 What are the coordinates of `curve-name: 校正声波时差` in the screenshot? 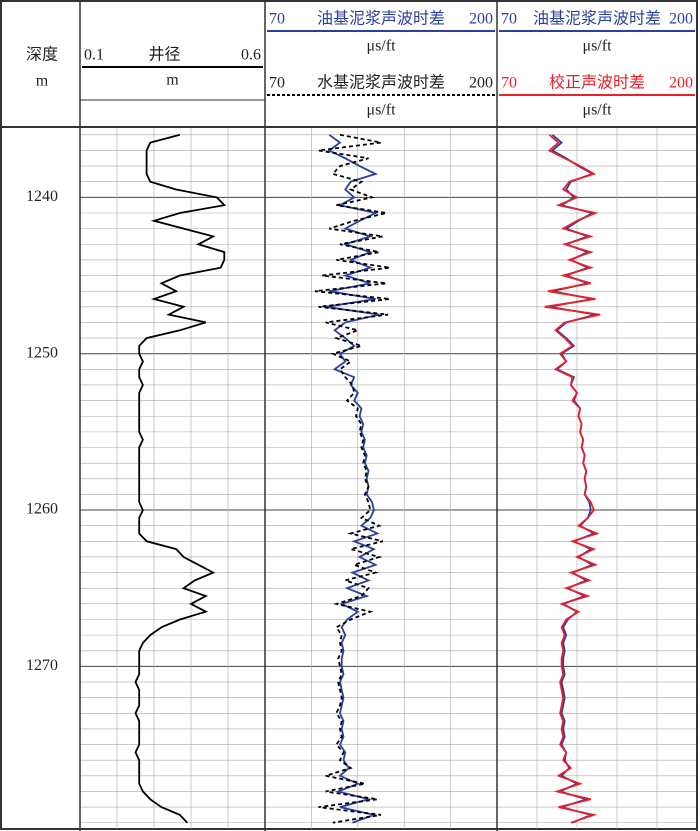 It's located at (597, 83).